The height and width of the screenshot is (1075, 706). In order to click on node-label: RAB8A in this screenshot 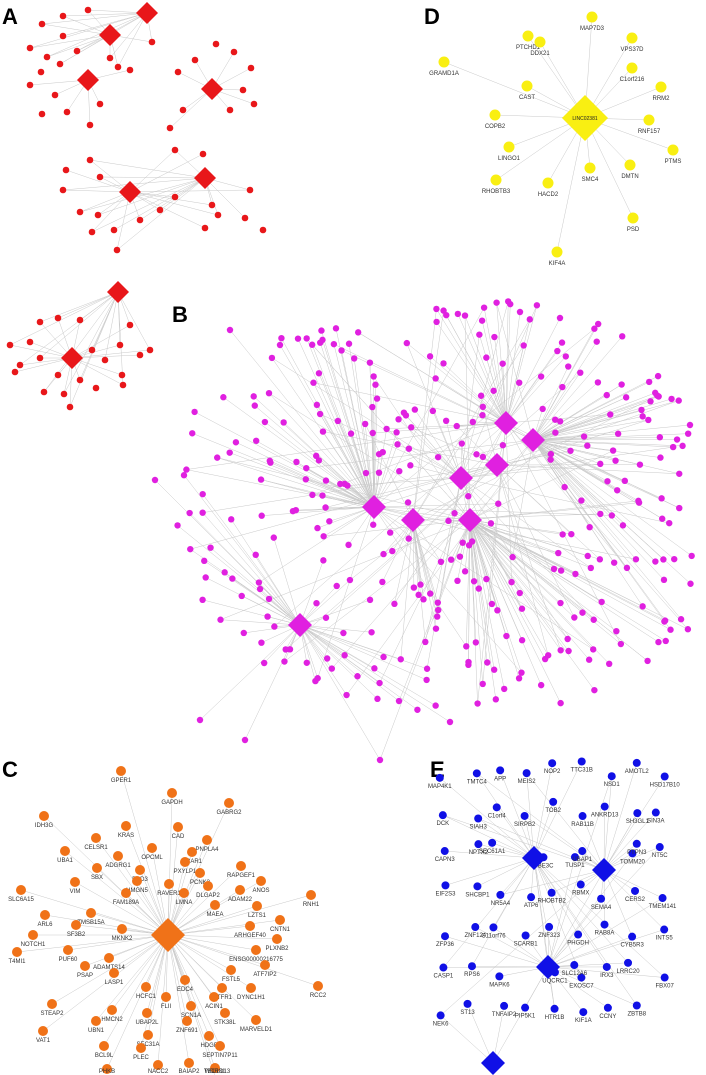, I will do `click(605, 934)`.